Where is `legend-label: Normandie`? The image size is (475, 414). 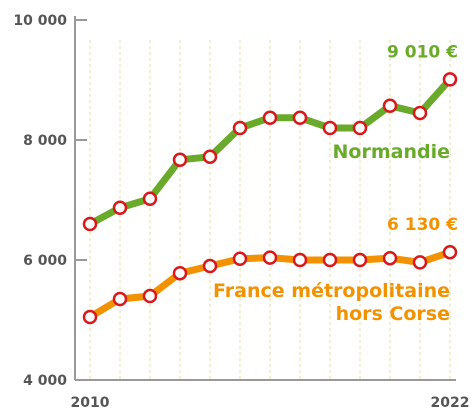
legend-label: Normandie is located at coordinates (391, 152).